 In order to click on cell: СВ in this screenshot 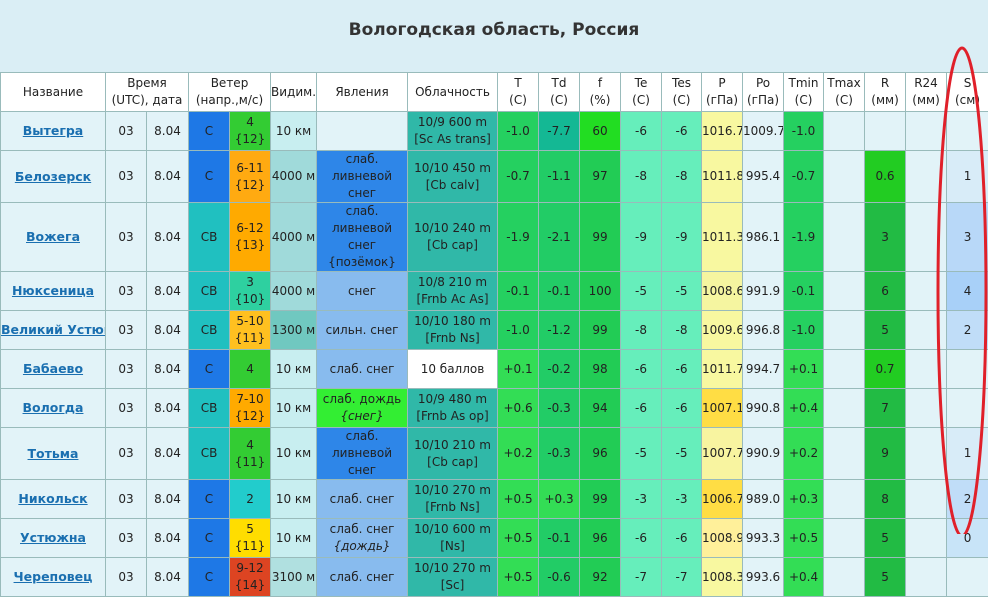, I will do `click(209, 291)`.